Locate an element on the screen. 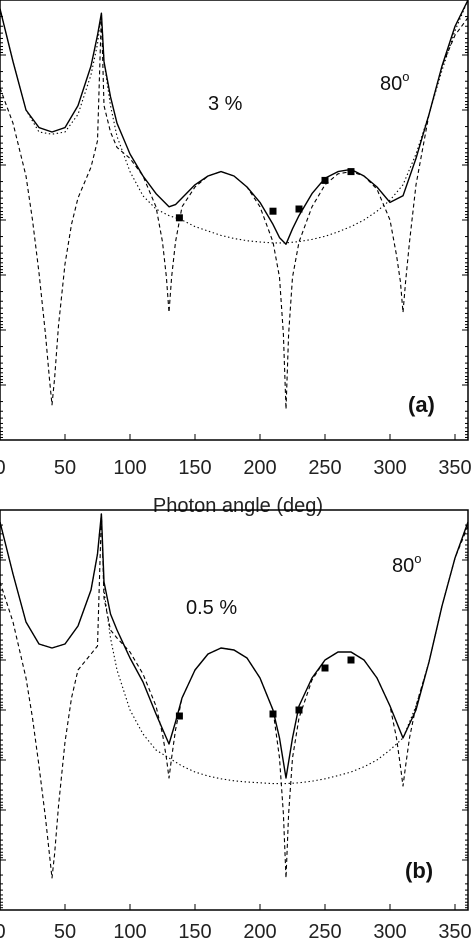  percent-annotation: 0.5 % is located at coordinates (211, 608).